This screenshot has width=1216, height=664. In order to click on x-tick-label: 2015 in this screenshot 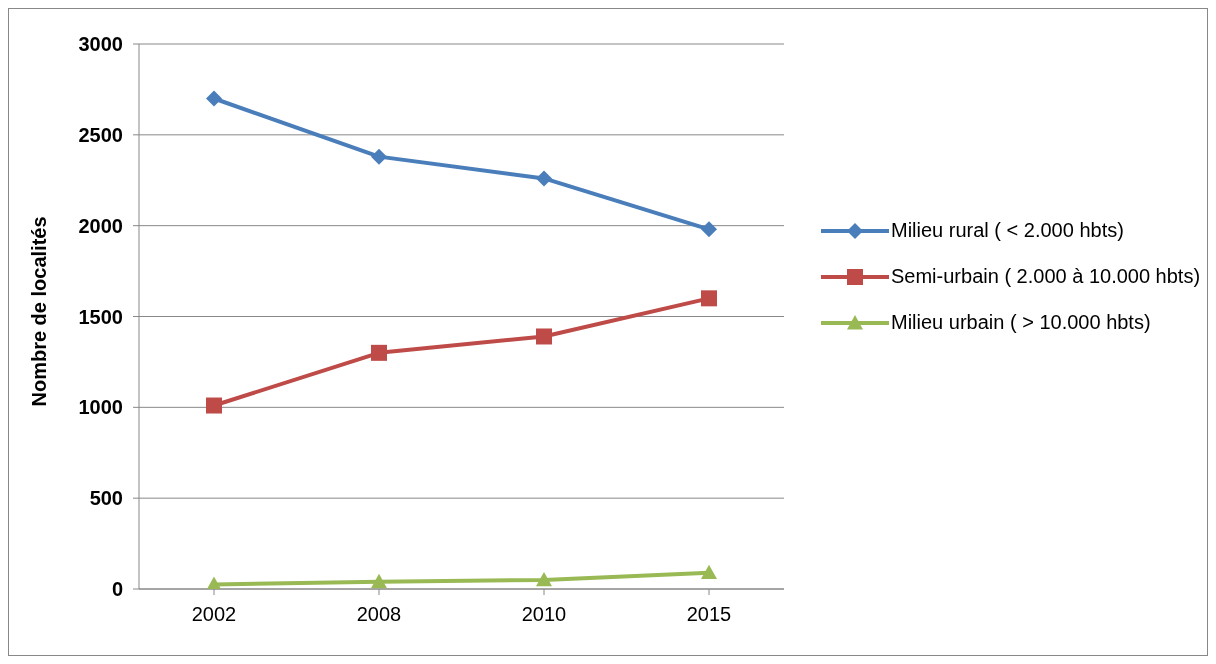, I will do `click(709, 614)`.